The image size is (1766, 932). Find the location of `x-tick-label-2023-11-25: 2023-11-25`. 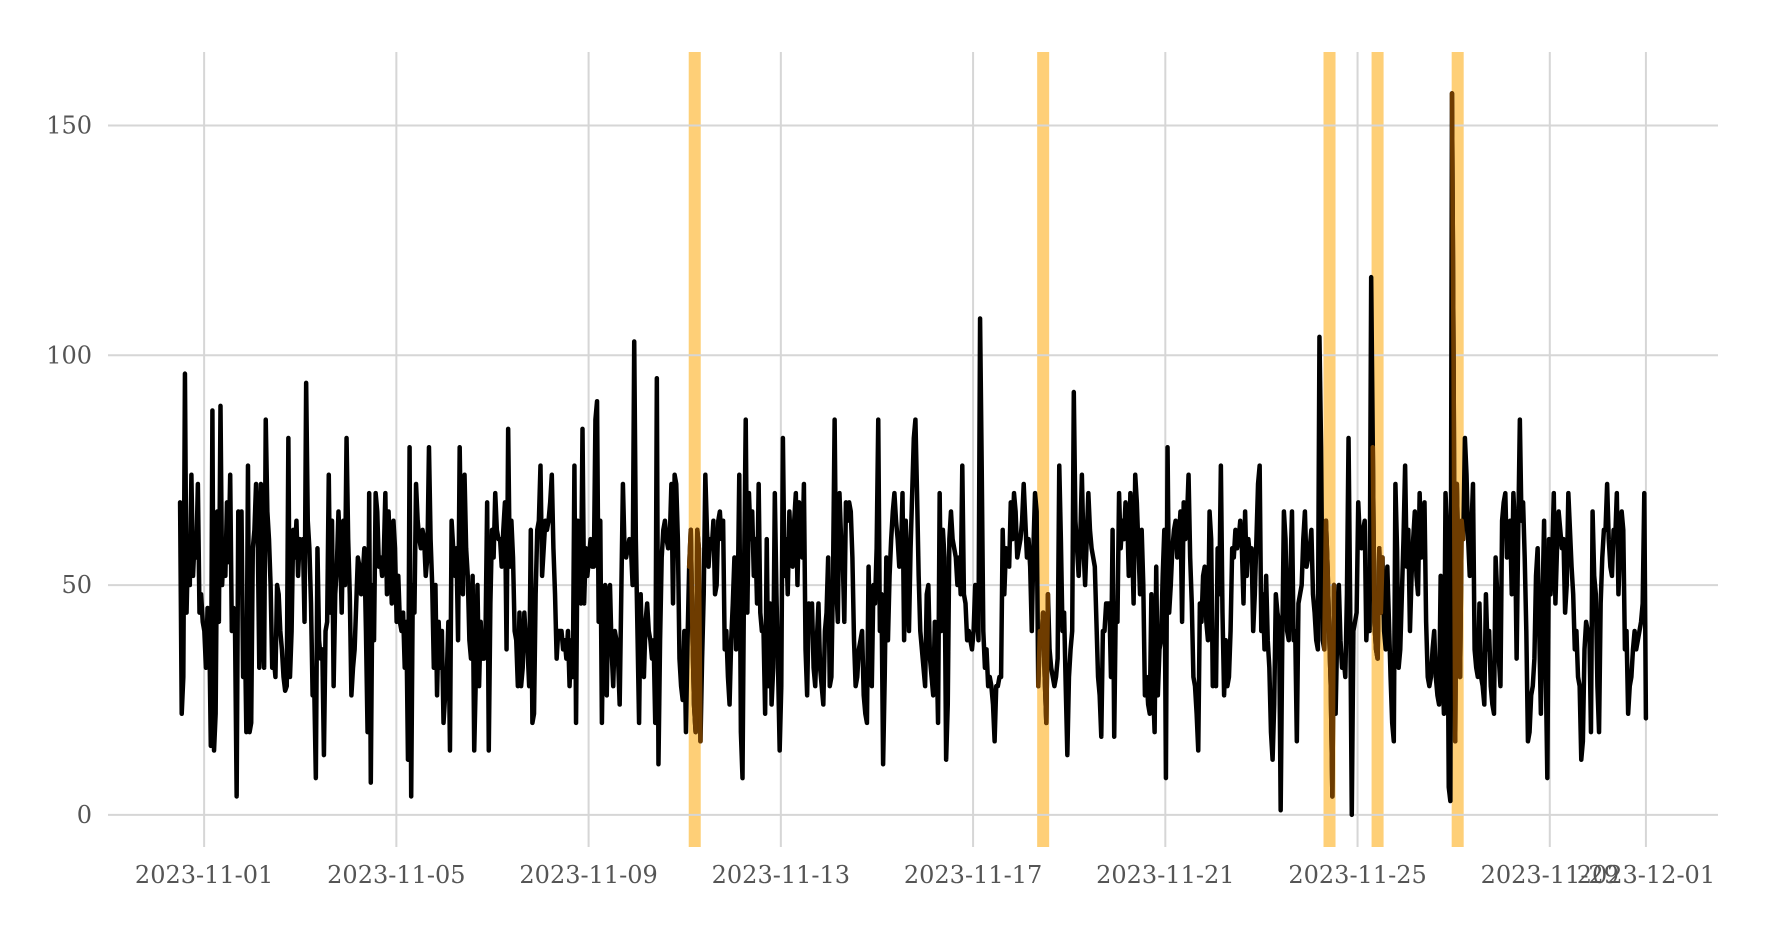

x-tick-label-2023-11-25: 2023-11-25 is located at coordinates (1357, 875).